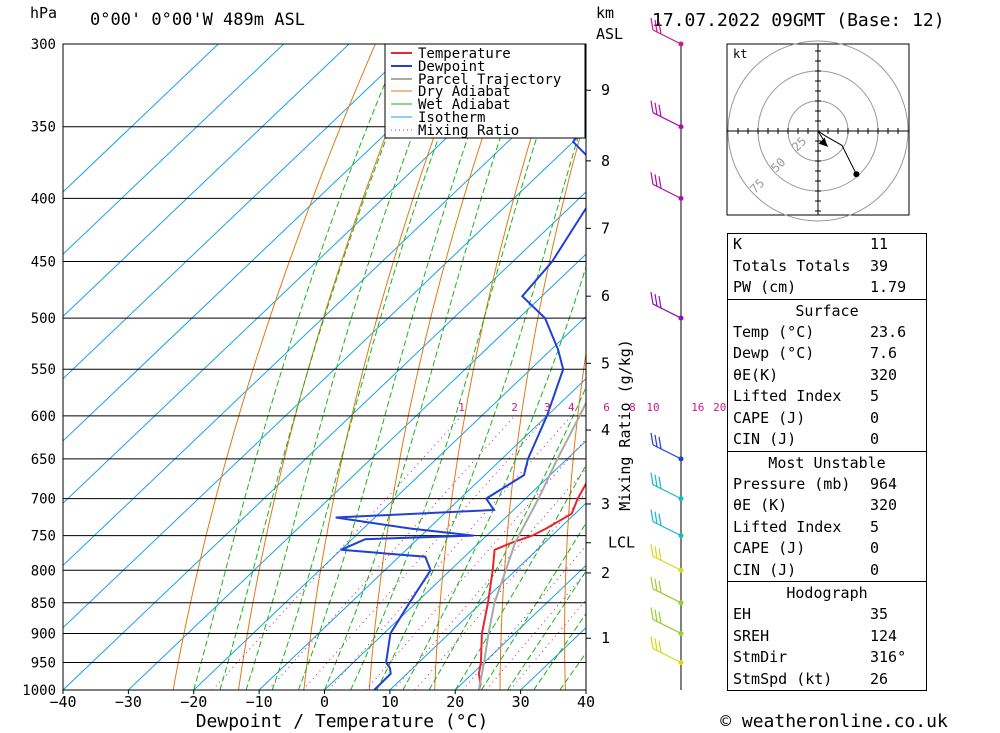 This screenshot has width=1000, height=733. Describe the element at coordinates (742, 614) in the screenshot. I see `hodo-label: EH` at that location.